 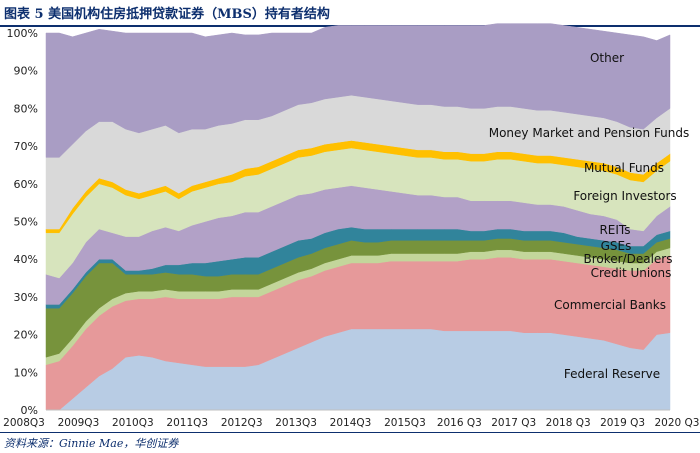 I want to click on y-tick-label: 20%, so click(x=26, y=335).